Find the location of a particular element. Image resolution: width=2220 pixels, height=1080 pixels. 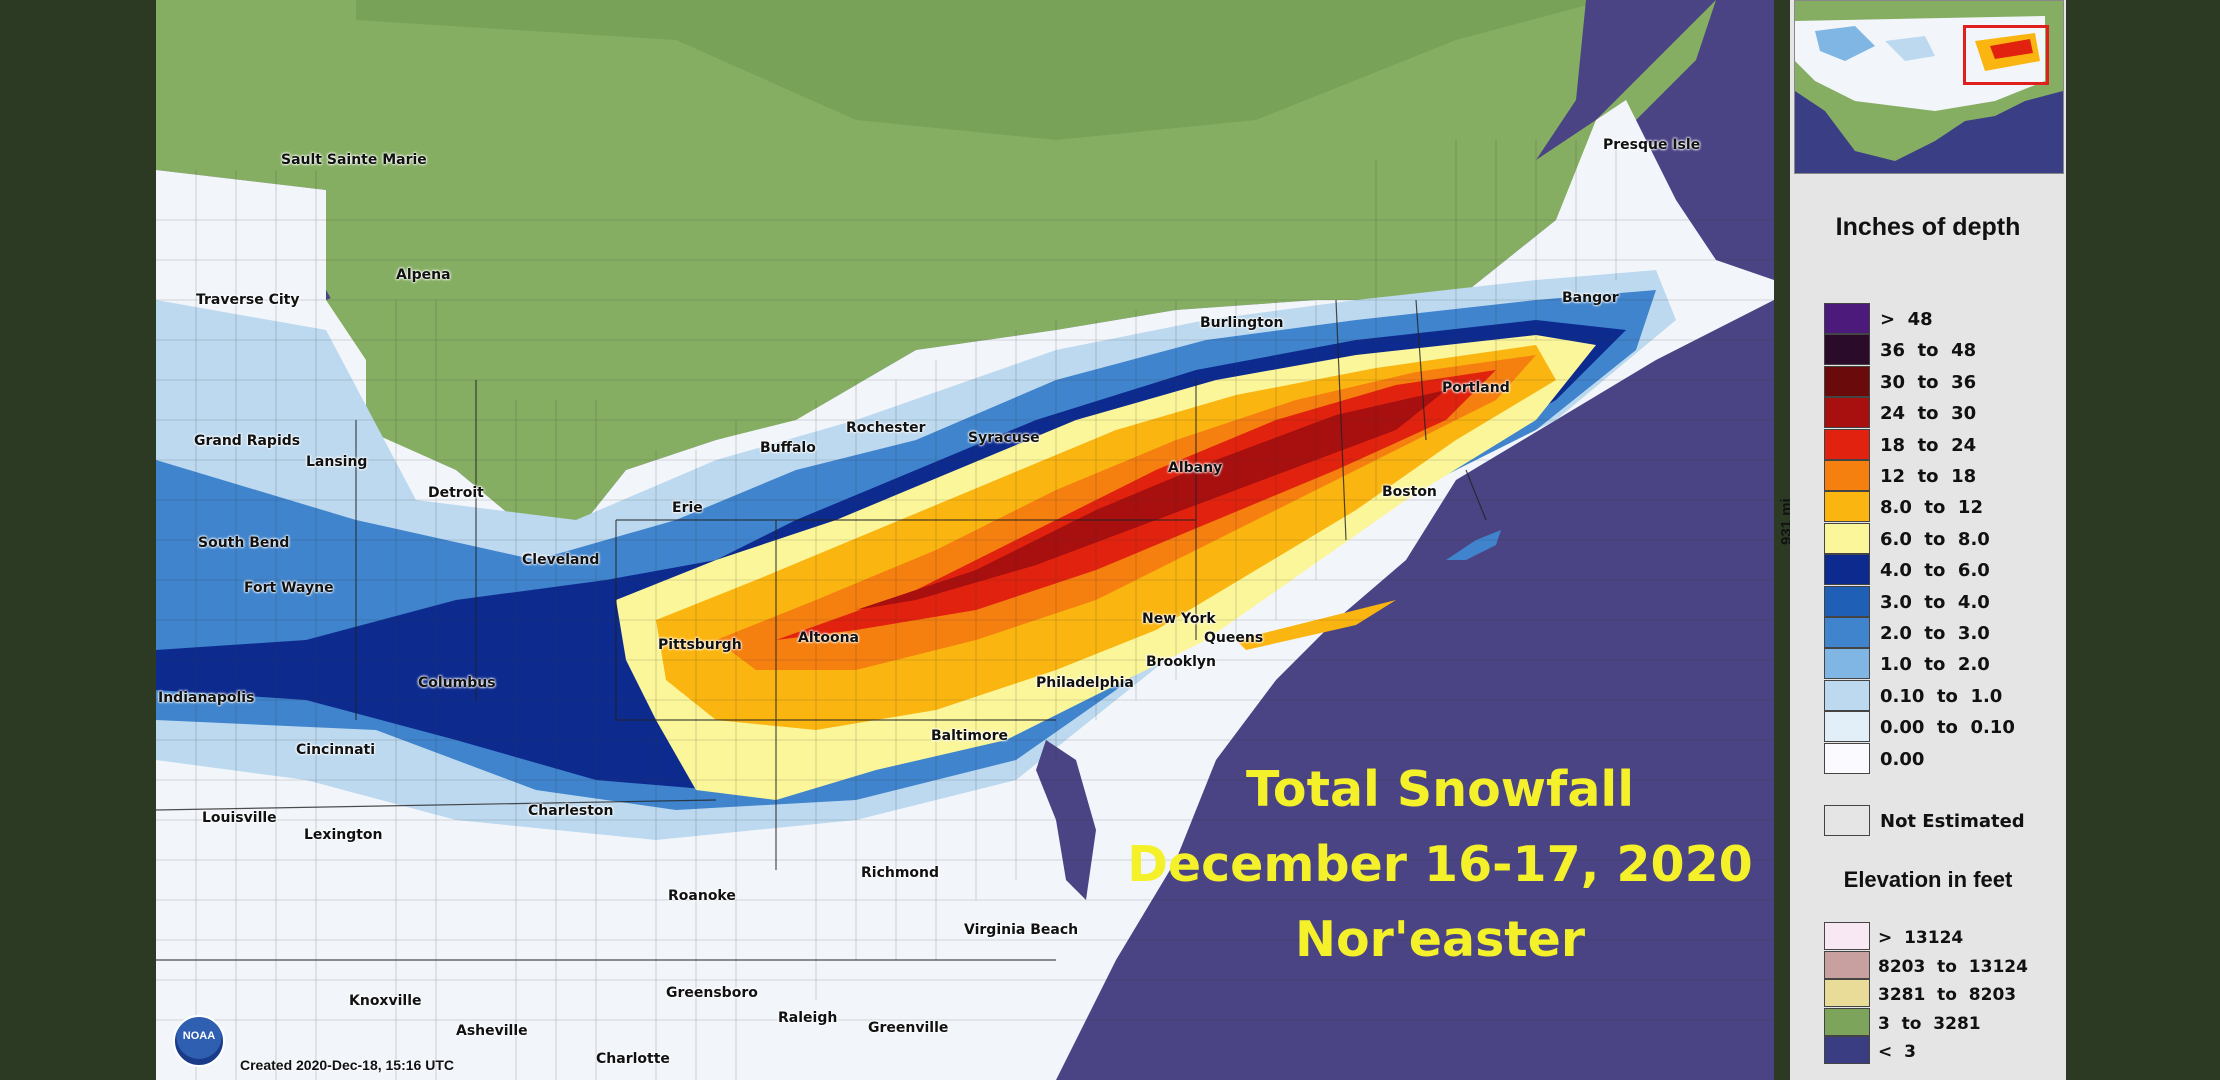

elevation-row: 3 to 3281 is located at coordinates (1928, 1021).